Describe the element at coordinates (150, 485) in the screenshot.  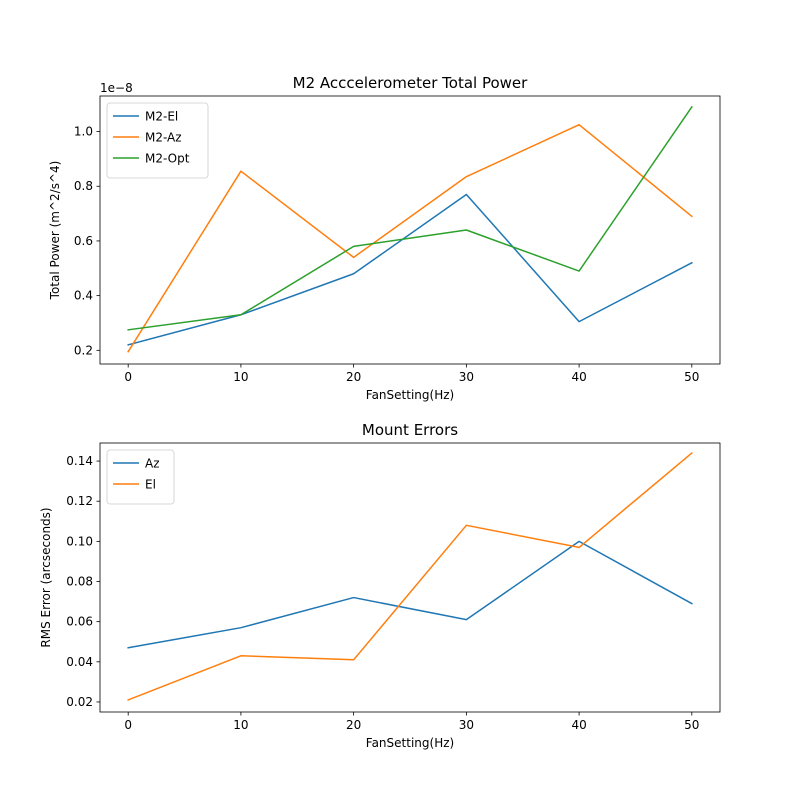
I see `legend-entry: El` at that location.